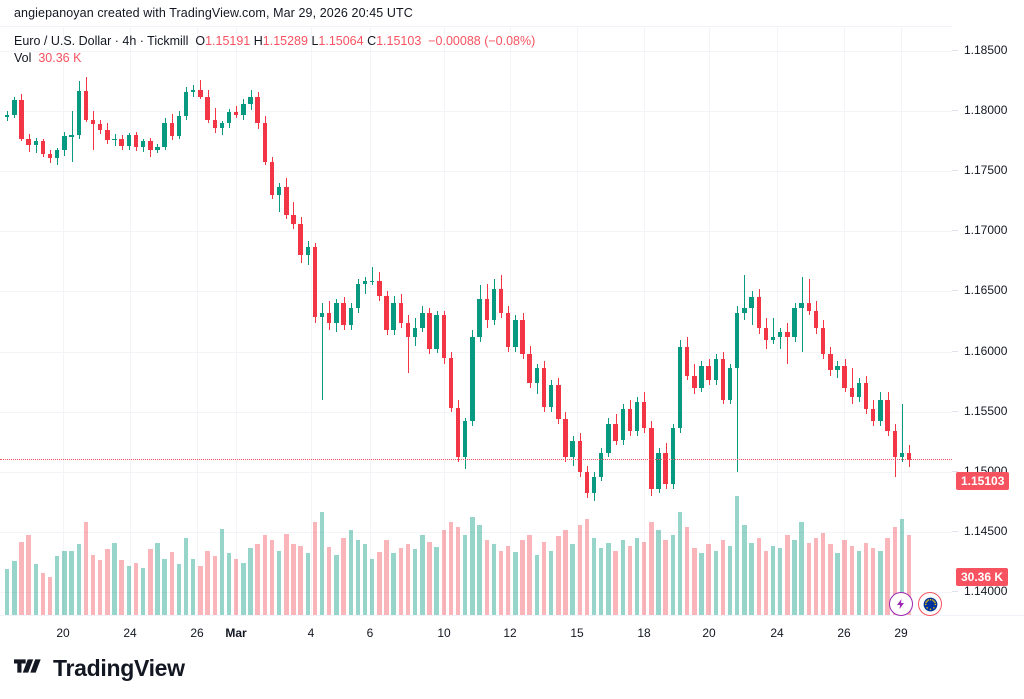 The height and width of the screenshot is (699, 1024). Describe the element at coordinates (63, 41) in the screenshot. I see `legend-symbol: Euro / U.S. Dollar` at that location.